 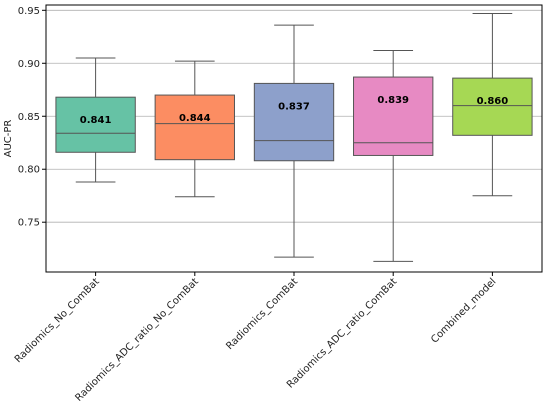 I want to click on x-tick-label: Radiomics_ADC_ratio_ComBat, so click(x=342, y=333).